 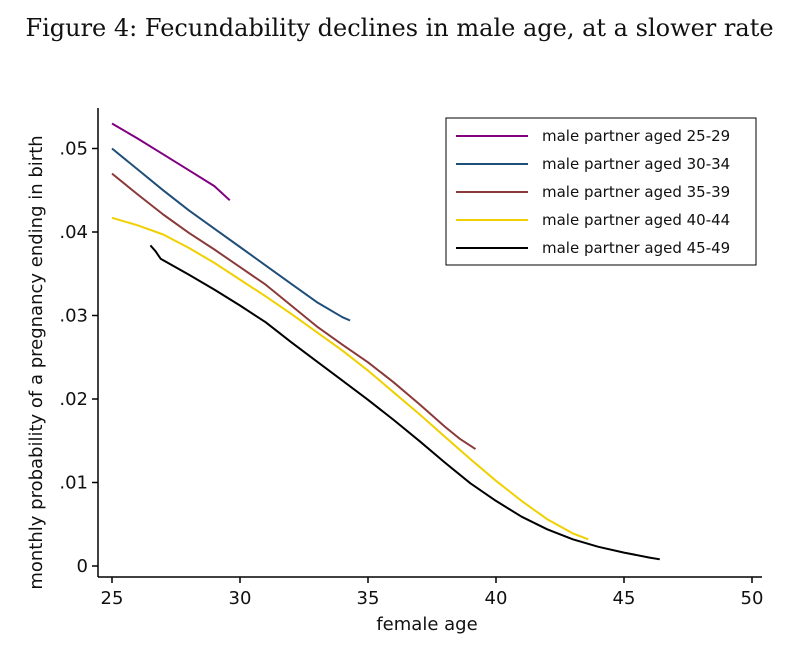 I want to click on x-tick-label: 45, so click(x=624, y=598).